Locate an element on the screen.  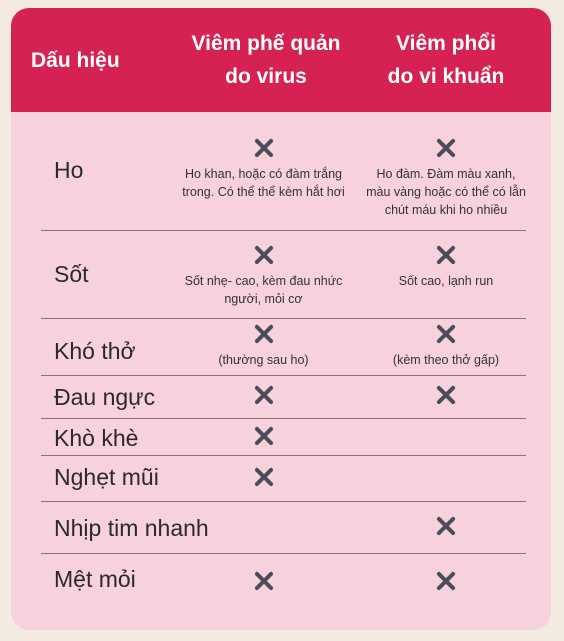
sign-label: Mệt mỏi is located at coordinates (95, 579).